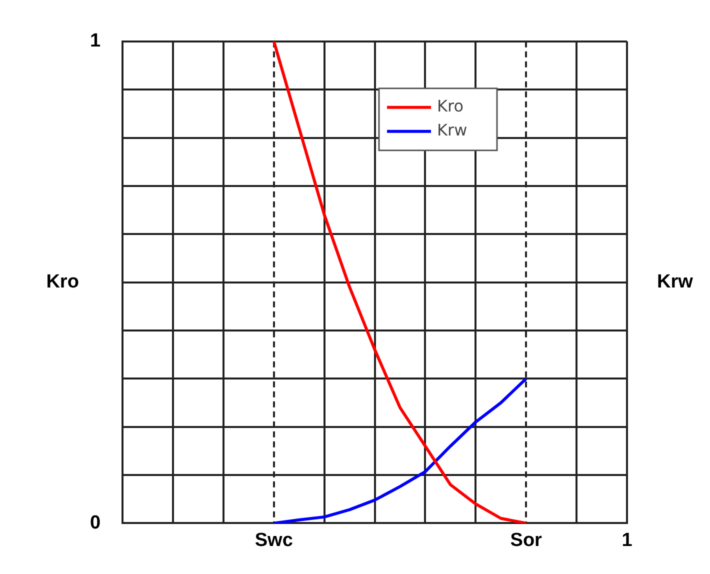 Image resolution: width=710 pixels, height=574 pixels. I want to click on x-tick-label: 1, so click(627, 540).